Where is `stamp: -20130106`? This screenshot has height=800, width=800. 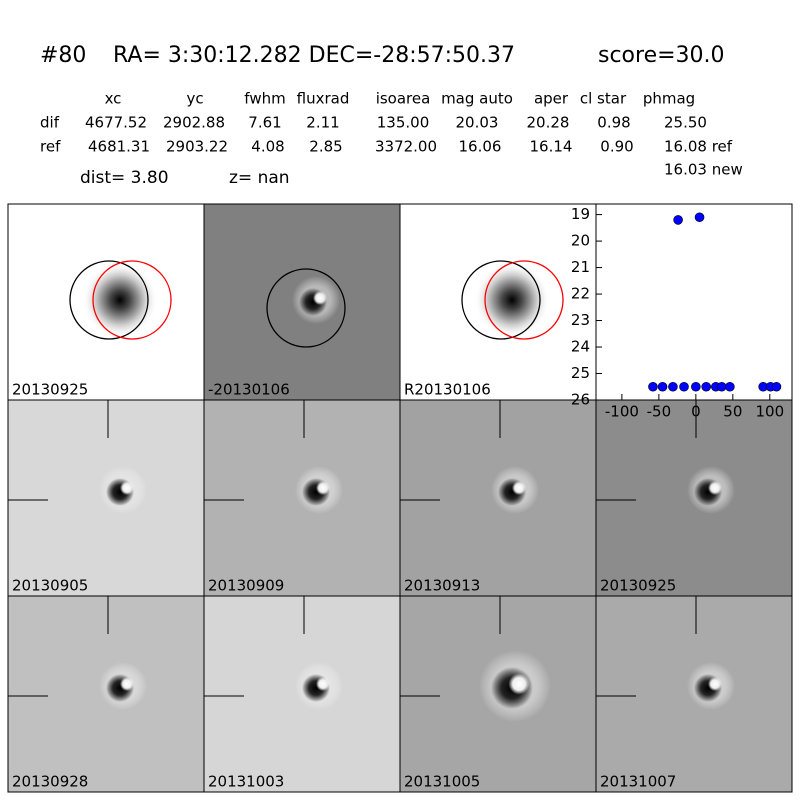 stamp: -20130106 is located at coordinates (302, 302).